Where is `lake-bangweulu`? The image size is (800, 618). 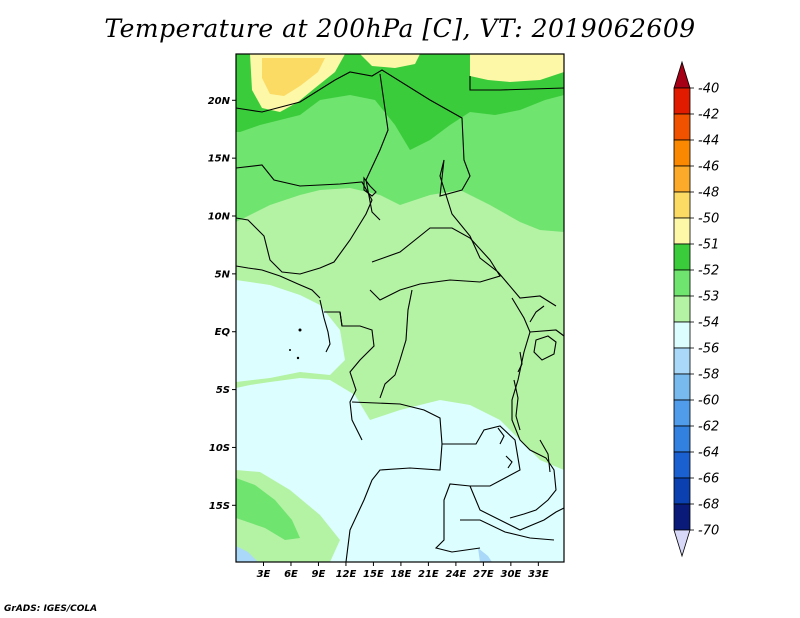
lake-bangweulu is located at coordinates (509, 462).